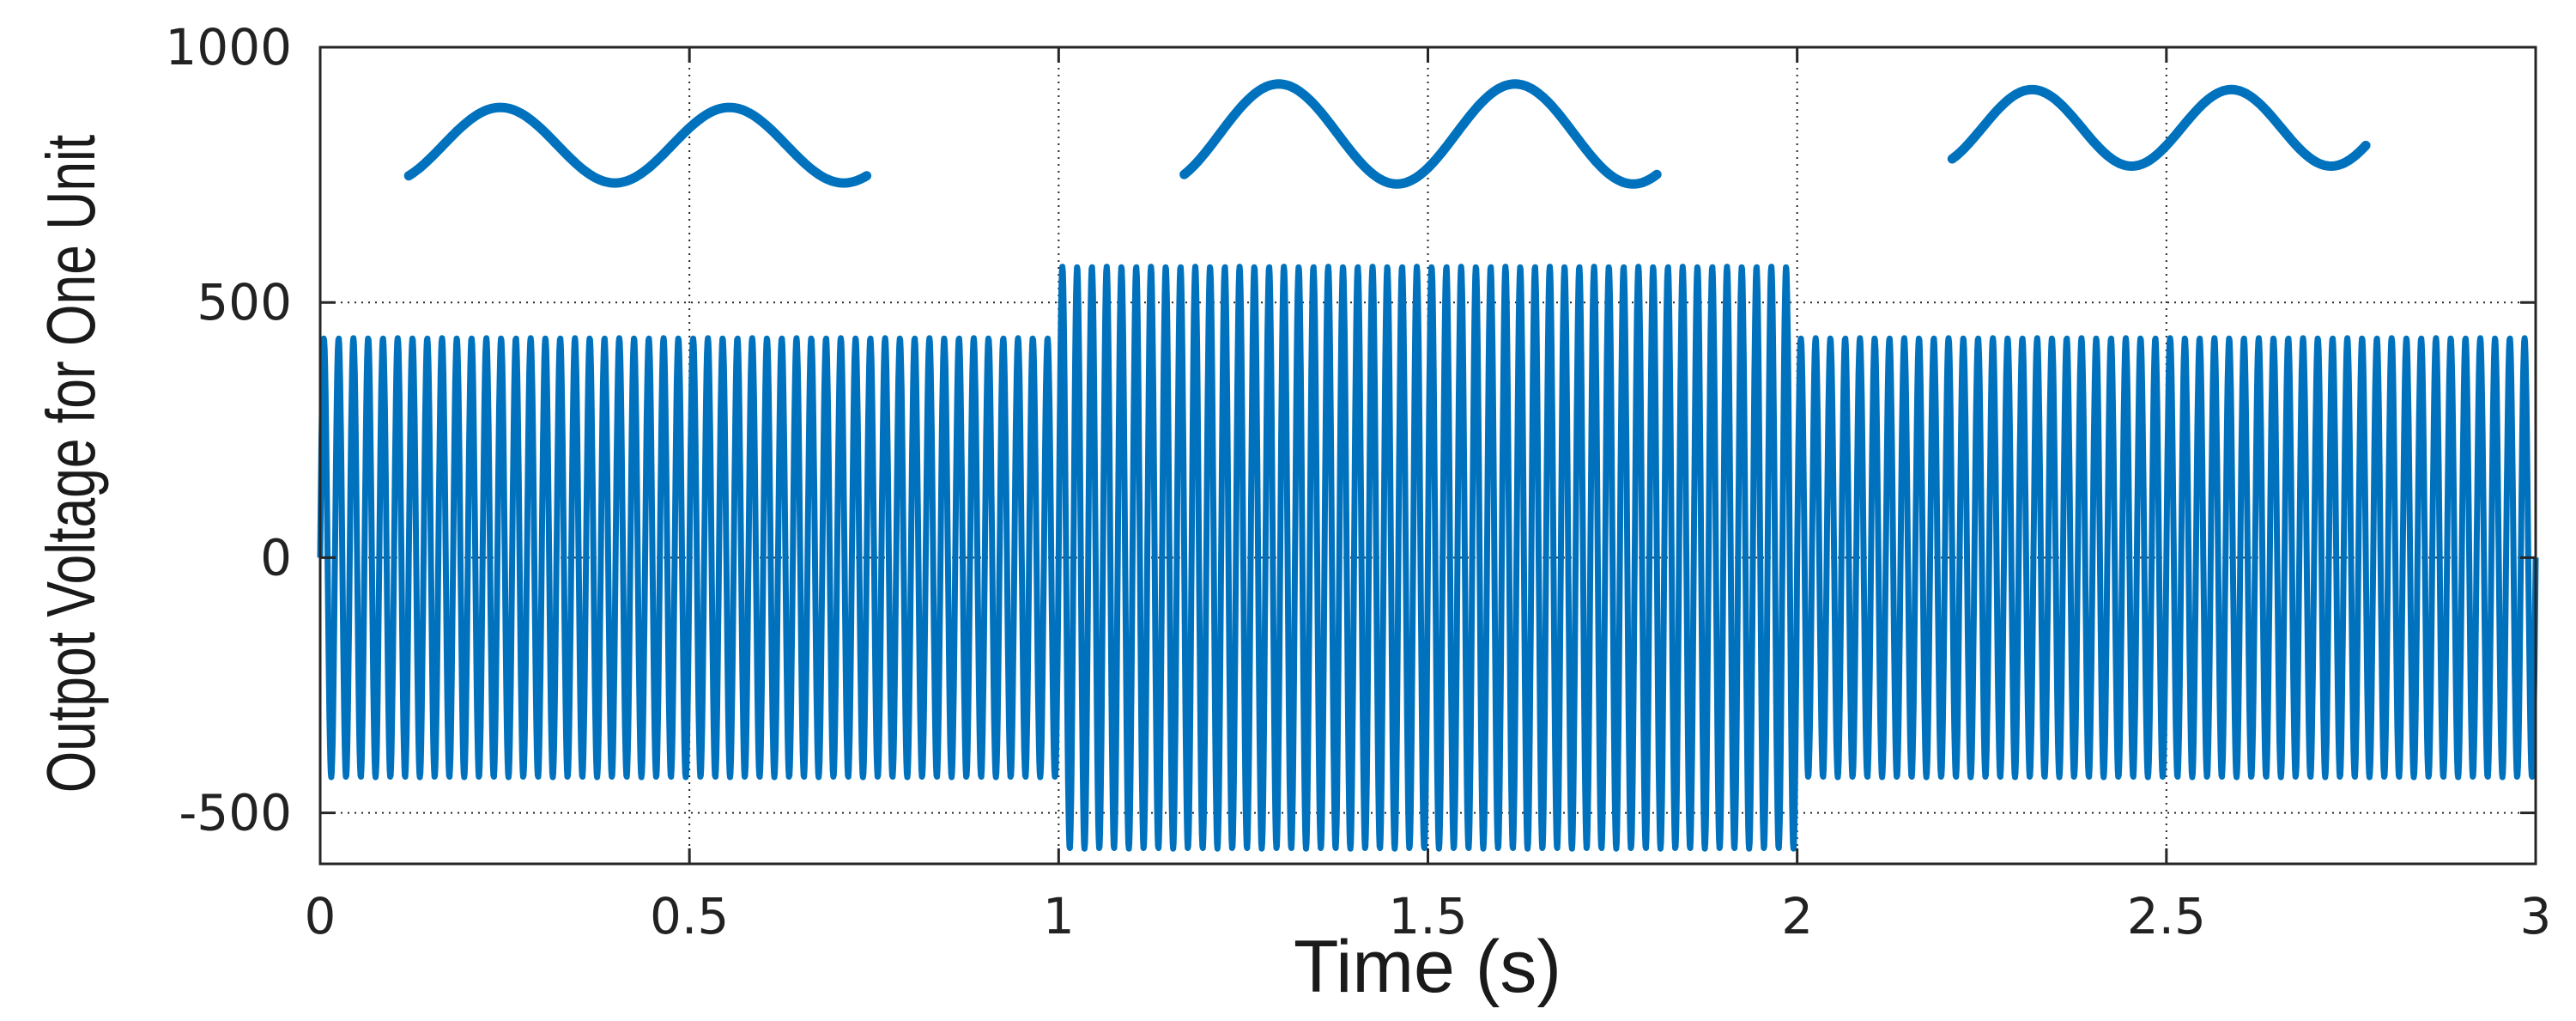  Describe the element at coordinates (228, 430) in the screenshot. I see `y-tick-labels: -500 0 500 1000` at that location.